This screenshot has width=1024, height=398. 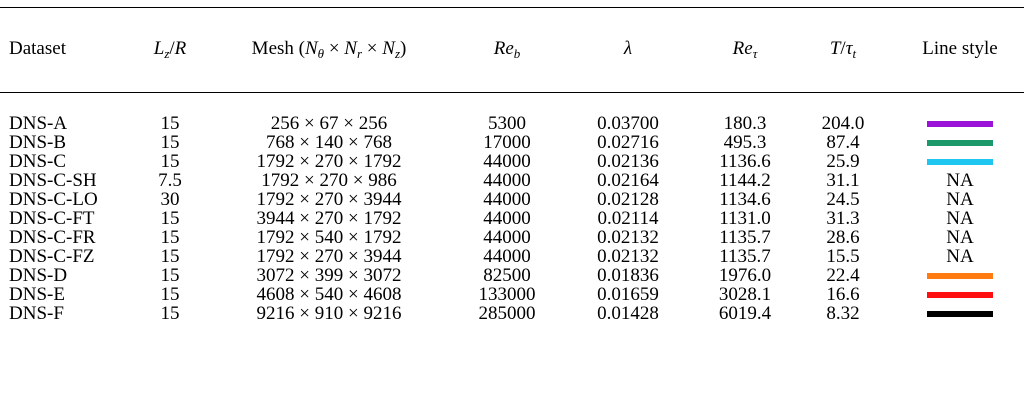 What do you see at coordinates (843, 256) in the screenshot?
I see `cell-t-tau: 15.5` at bounding box center [843, 256].